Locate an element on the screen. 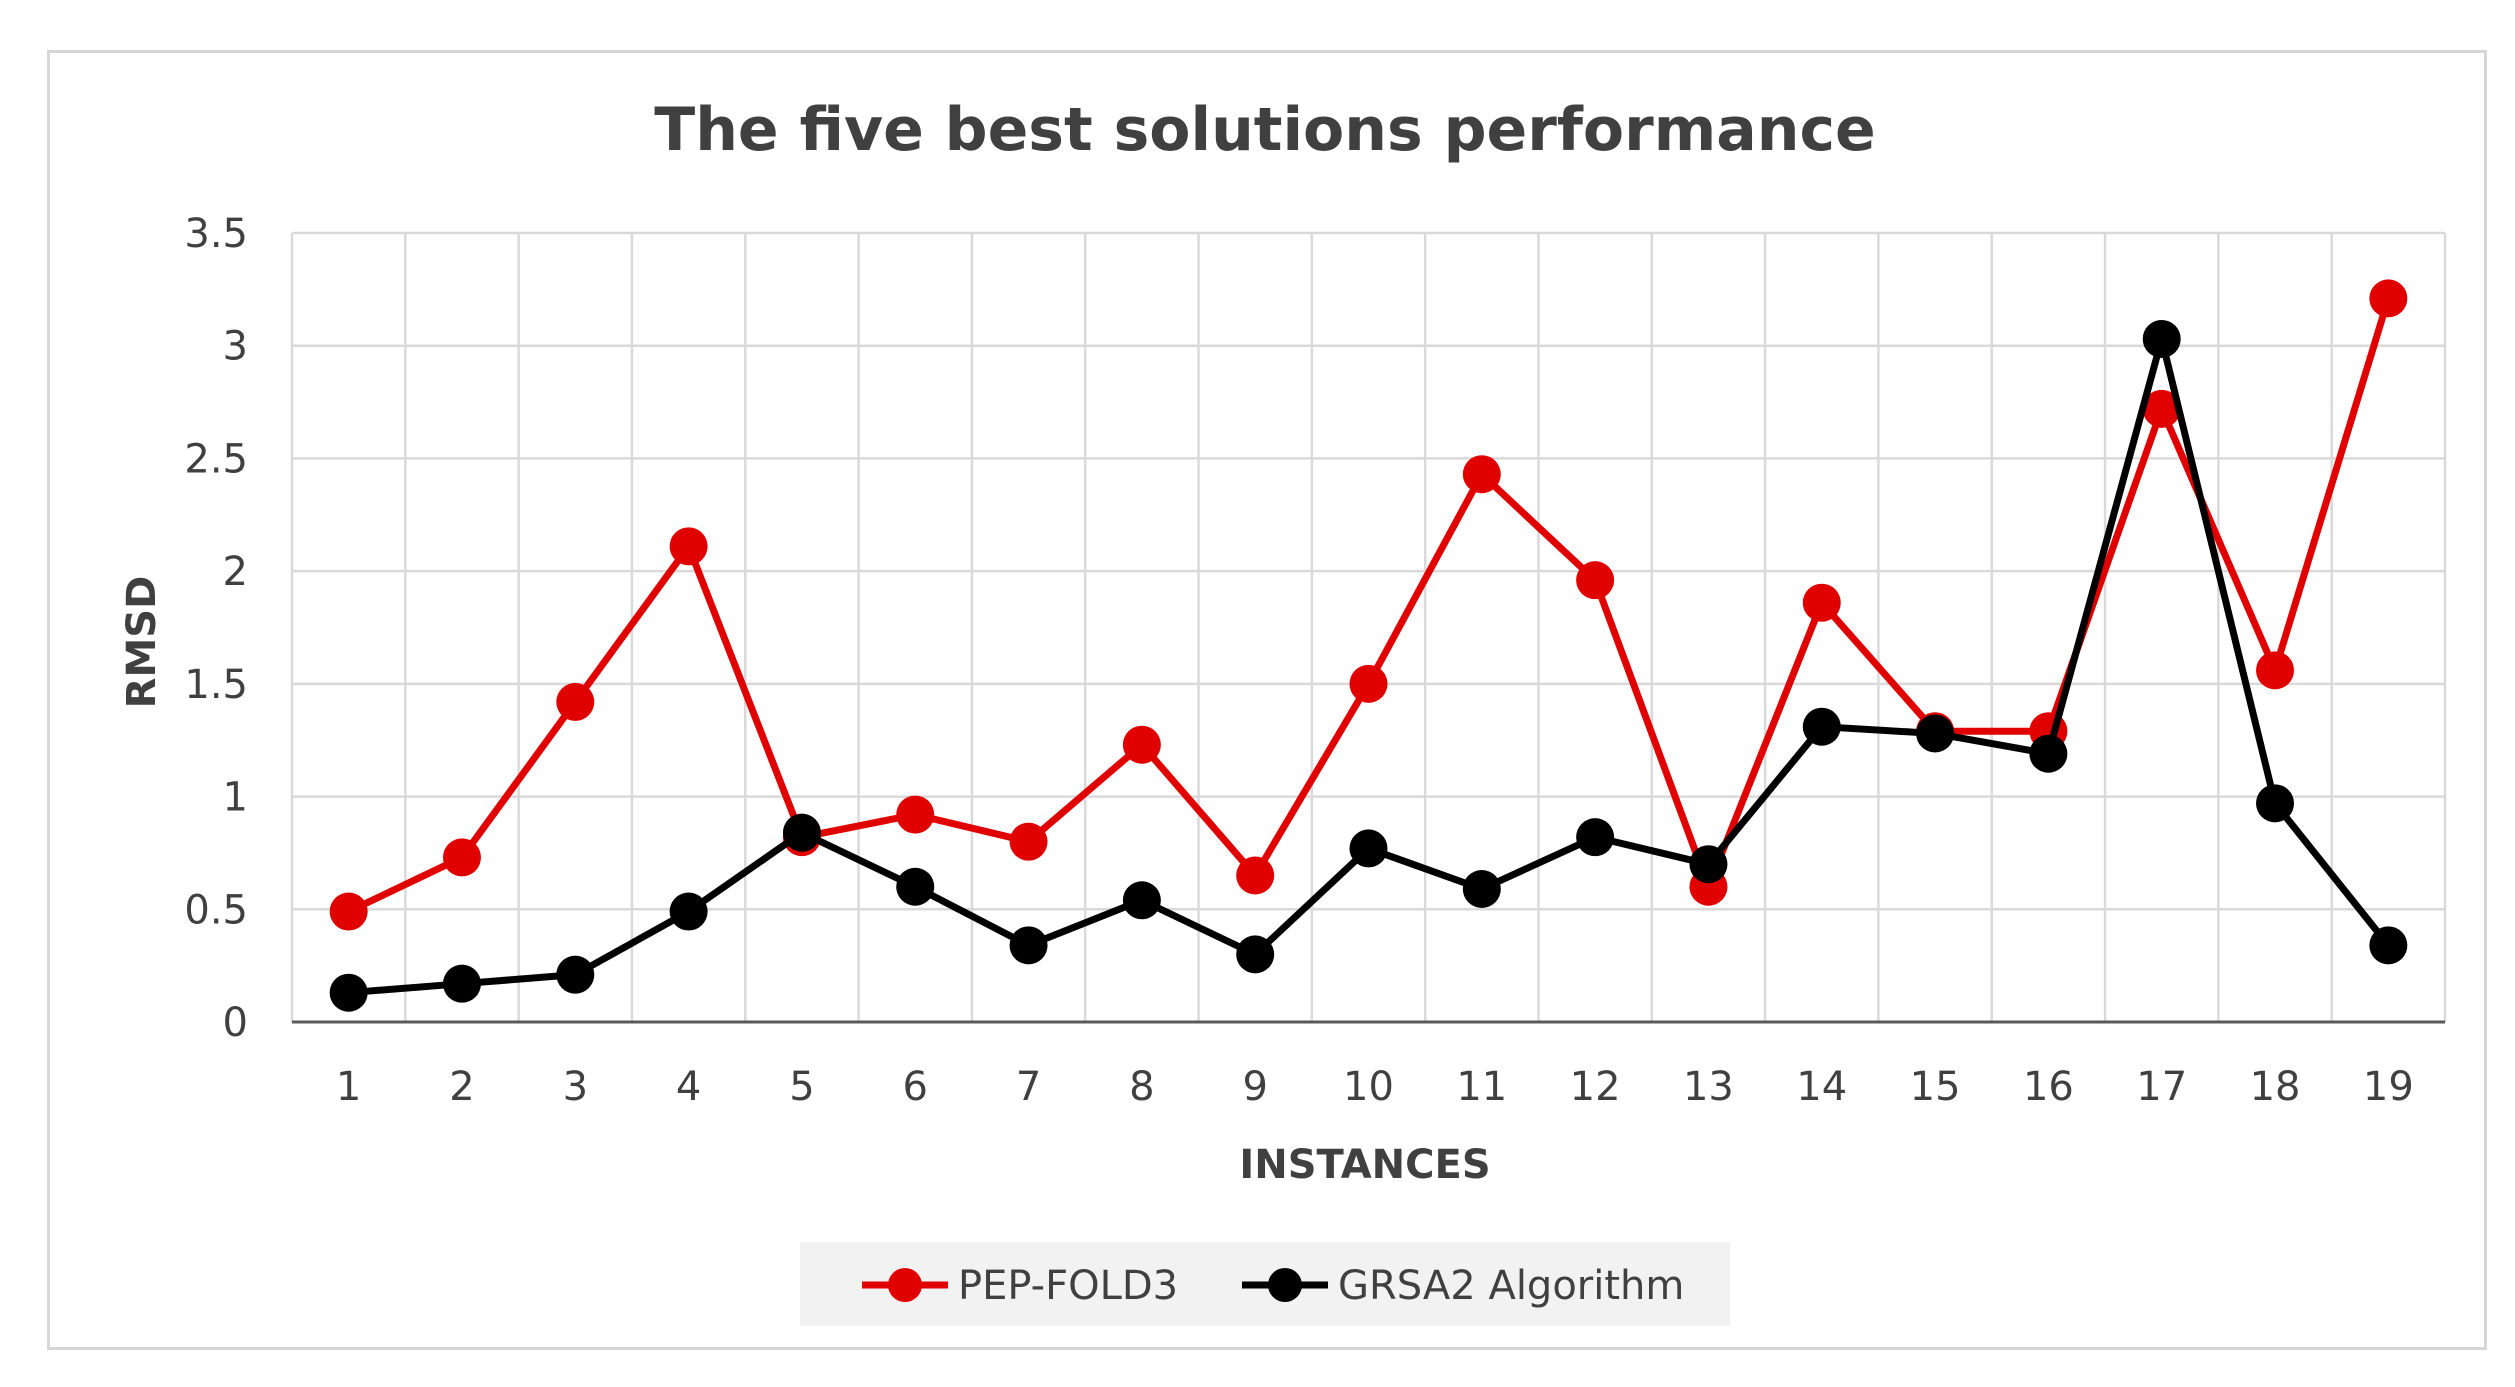  x-tick-label: 7 is located at coordinates (1028, 1087).